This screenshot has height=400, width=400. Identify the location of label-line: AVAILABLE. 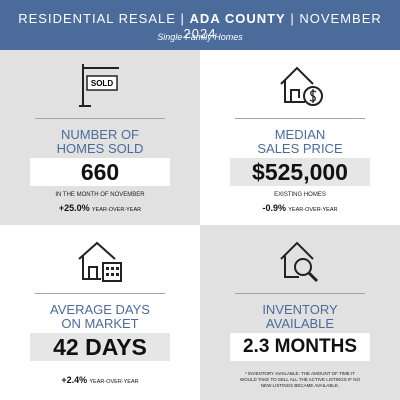
(300, 323).